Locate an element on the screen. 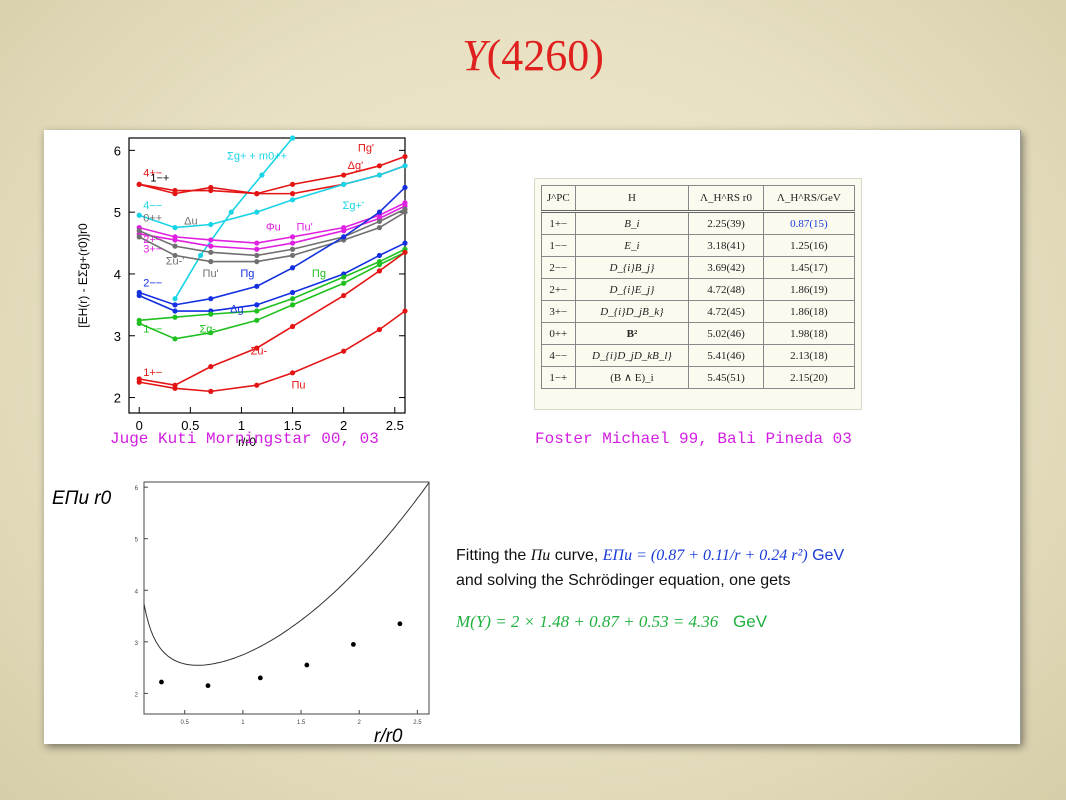 This screenshot has width=1066, height=800. series-annotation: Δu is located at coordinates (190, 222).